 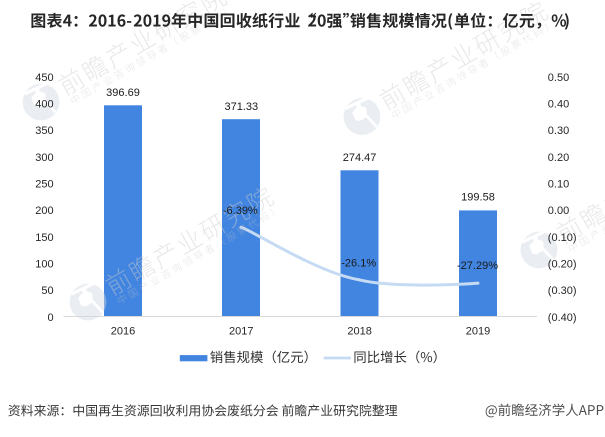 What do you see at coordinates (359, 332) in the screenshot?
I see `svg-text: 2018` at bounding box center [359, 332].